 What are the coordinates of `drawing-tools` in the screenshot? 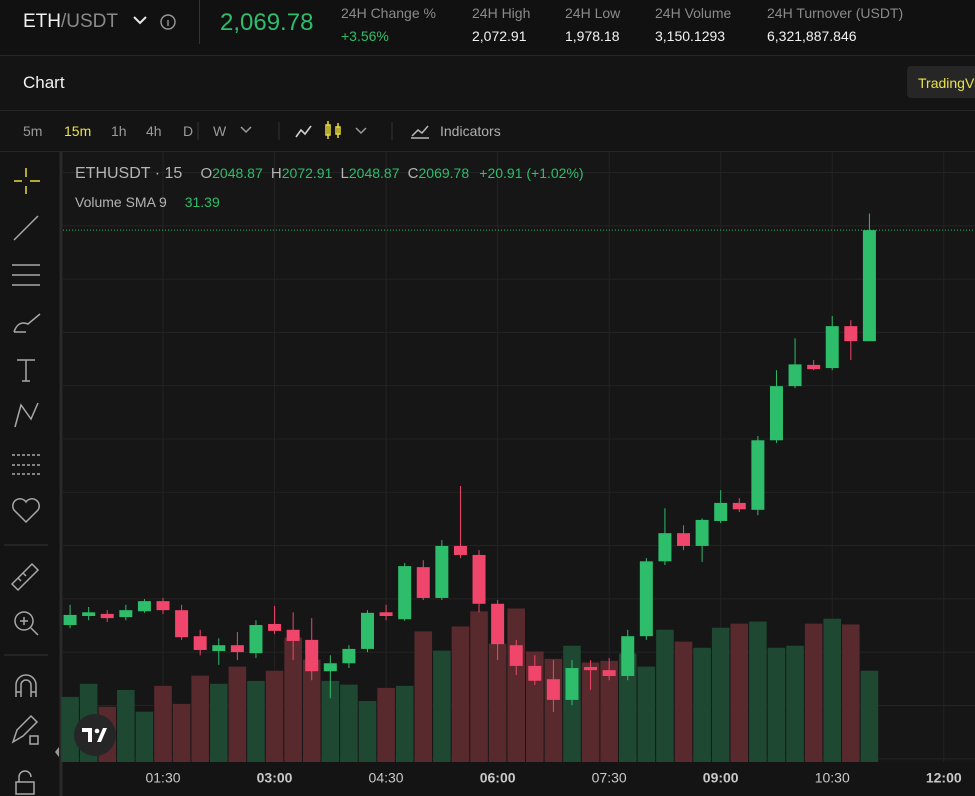 It's located at (26, 481).